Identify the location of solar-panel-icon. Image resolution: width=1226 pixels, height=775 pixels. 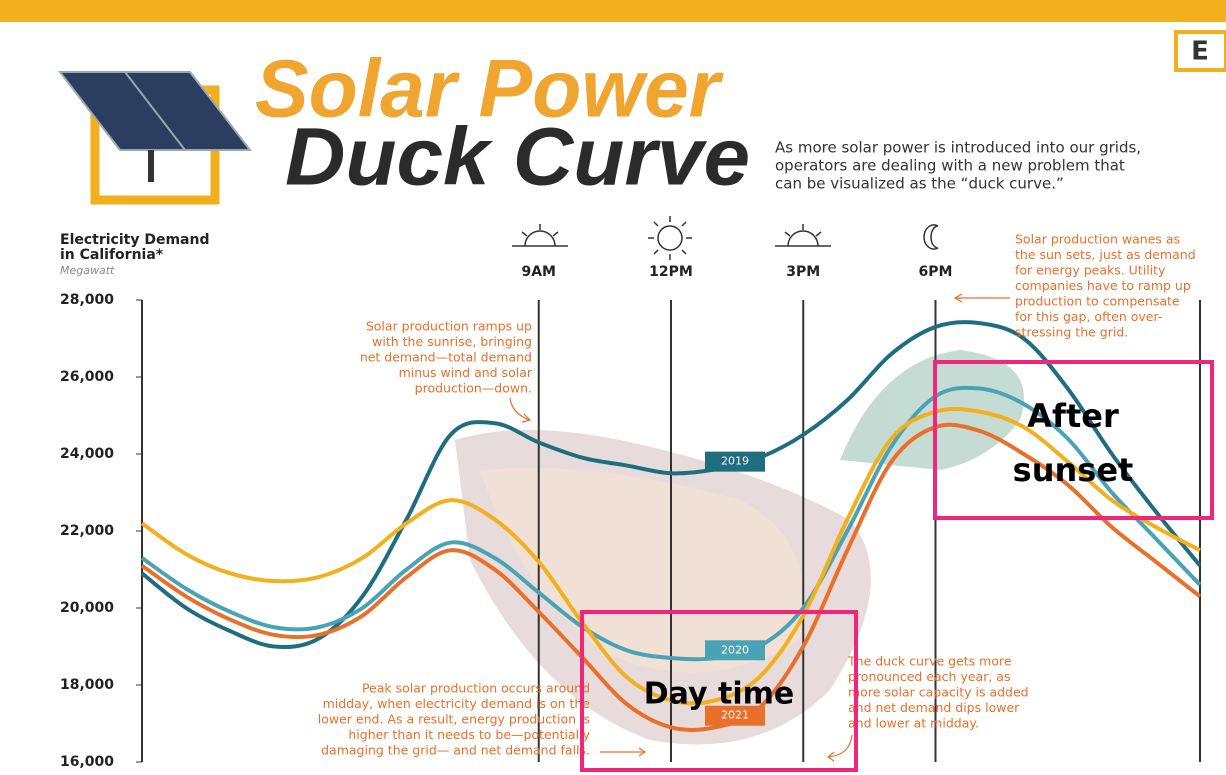
(155, 138).